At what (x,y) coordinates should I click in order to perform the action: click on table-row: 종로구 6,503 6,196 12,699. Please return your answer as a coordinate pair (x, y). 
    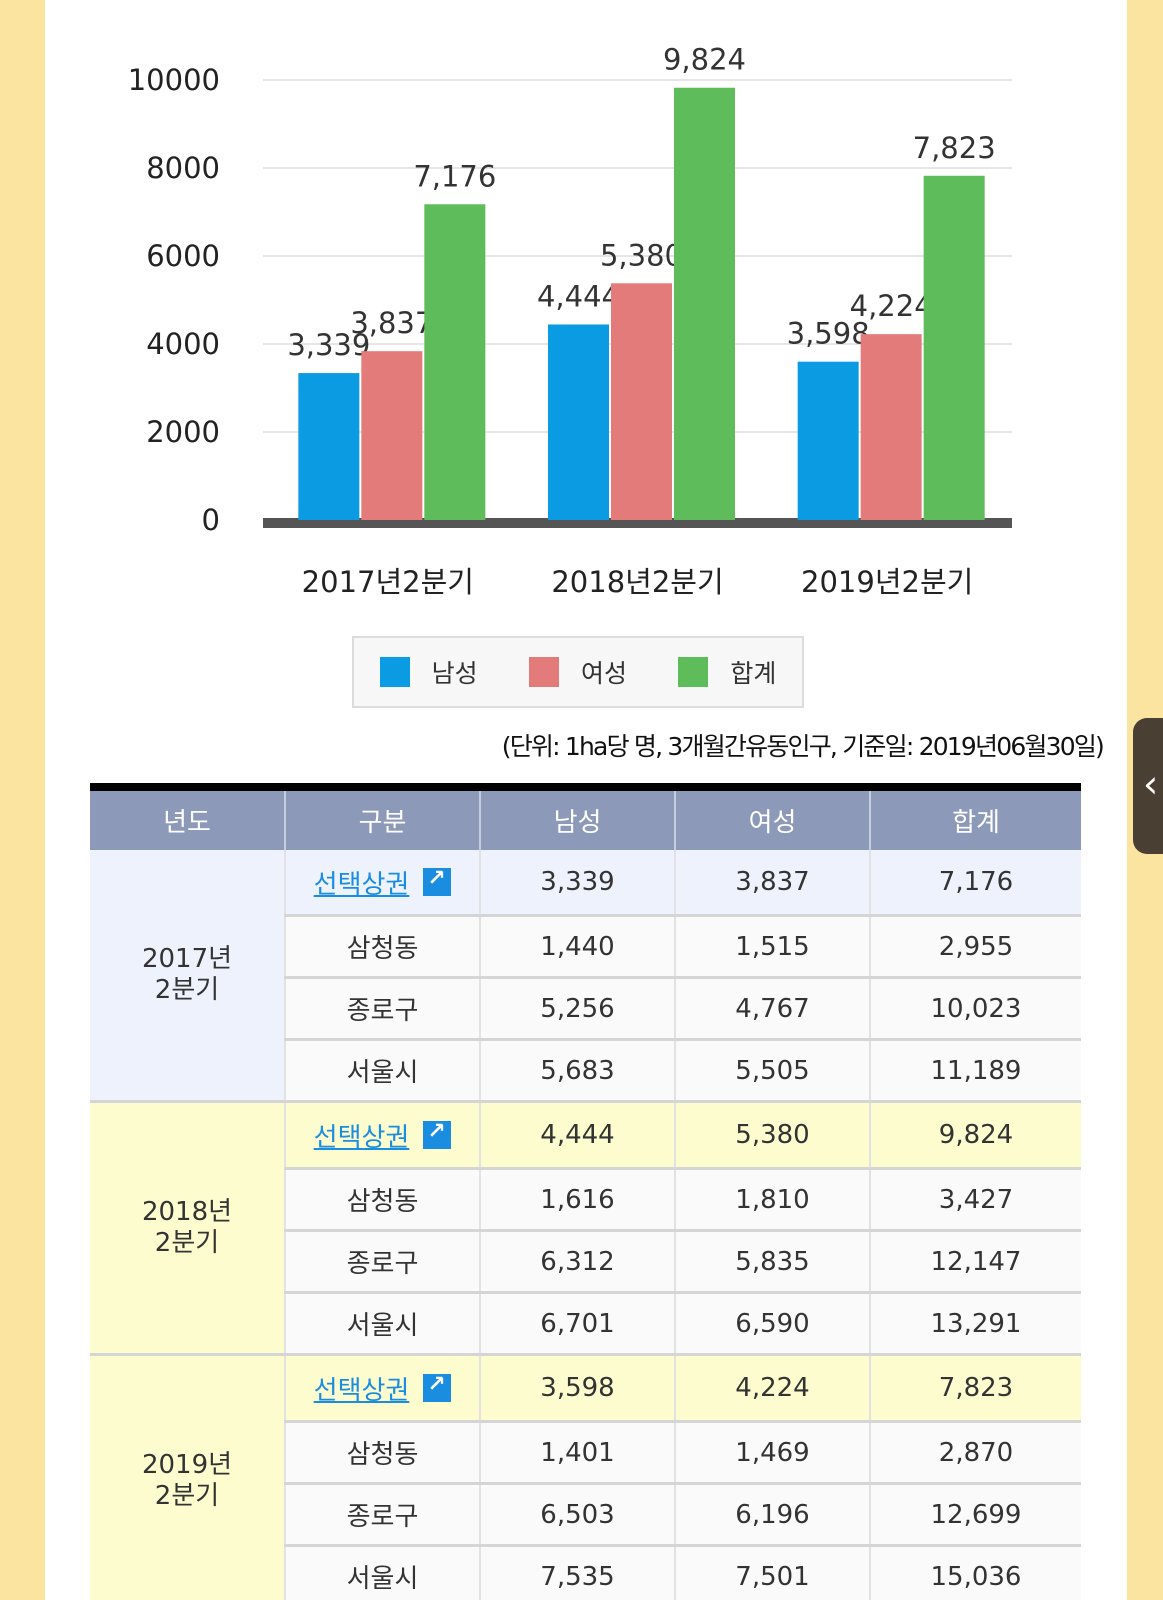
    Looking at the image, I should click on (585, 1515).